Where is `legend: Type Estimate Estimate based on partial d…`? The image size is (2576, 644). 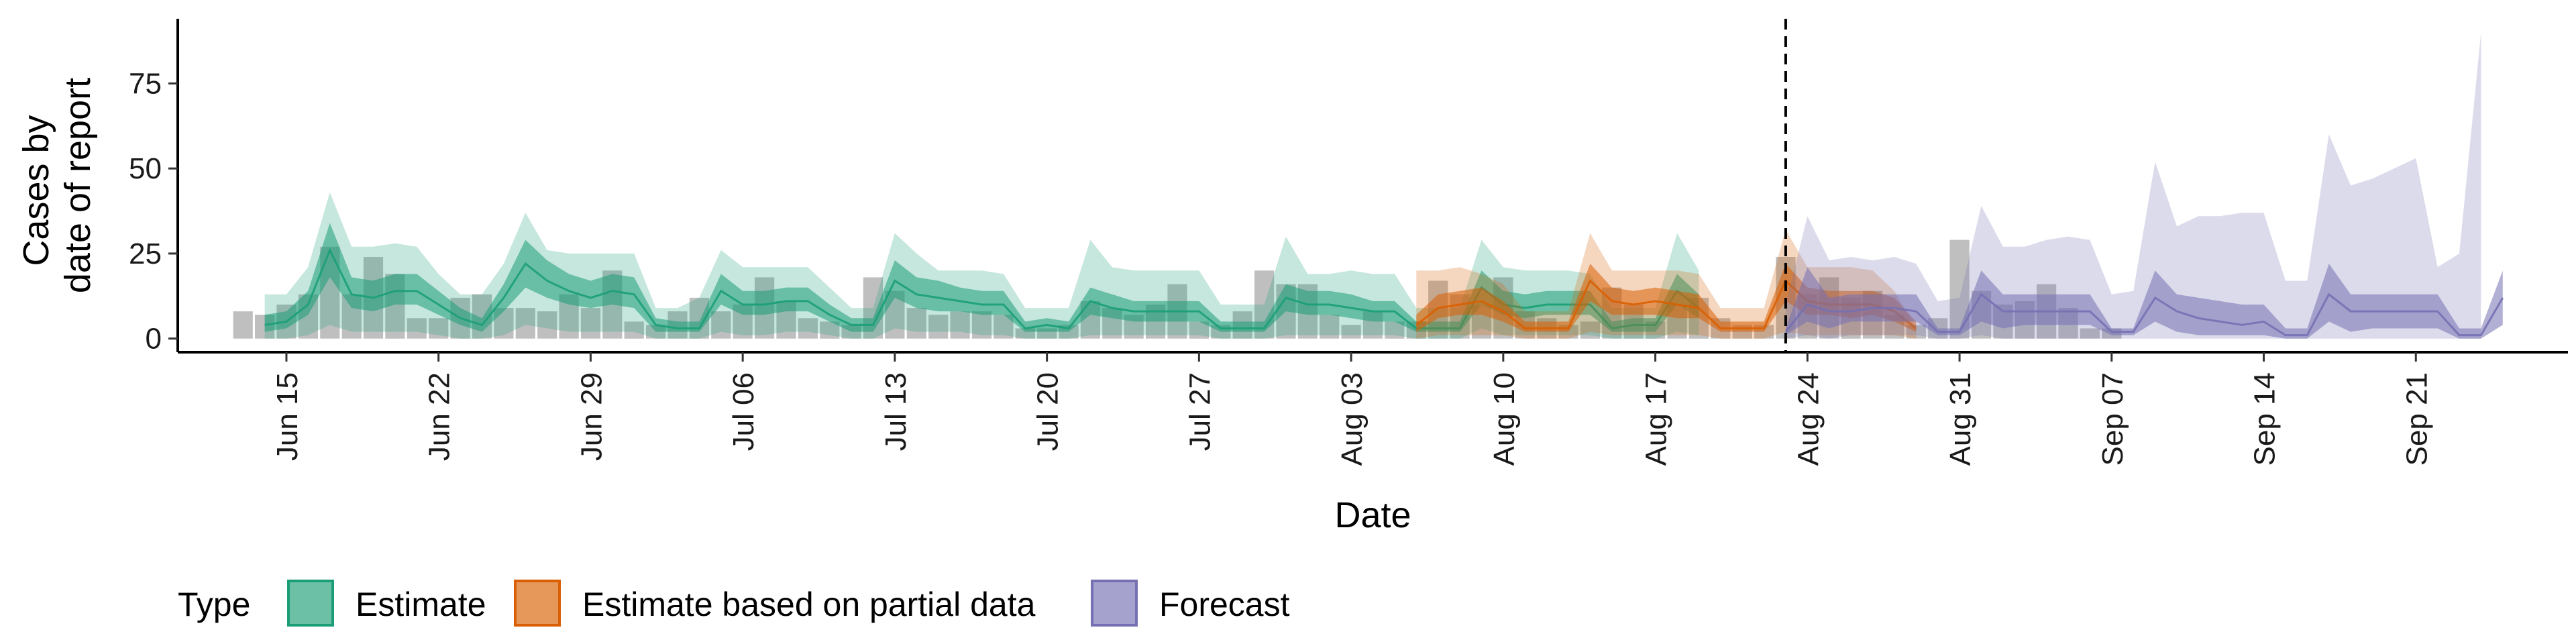 legend: Type Estimate Estimate based on partial d… is located at coordinates (734, 603).